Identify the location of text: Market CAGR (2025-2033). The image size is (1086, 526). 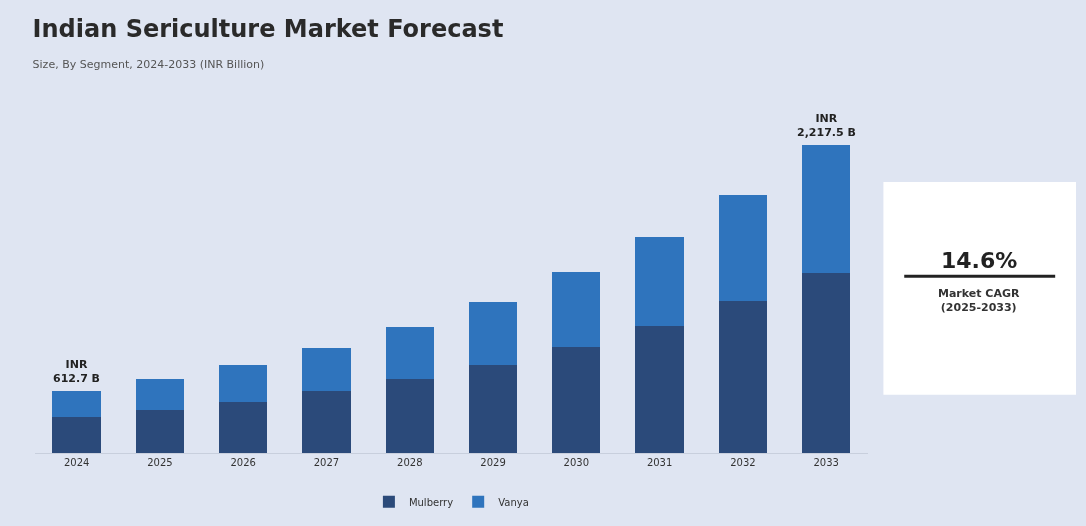
(979, 301).